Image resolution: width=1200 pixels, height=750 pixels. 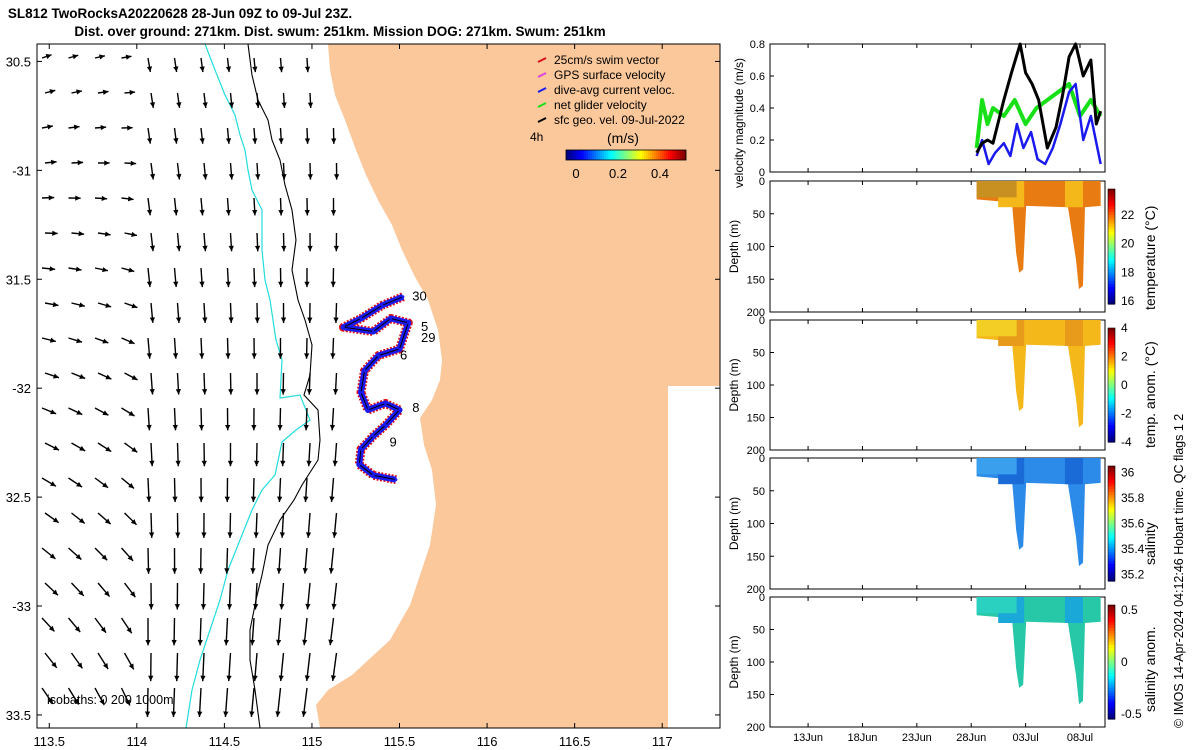 What do you see at coordinates (756, 557) in the screenshot?
I see `depth-tick-label: 150` at bounding box center [756, 557].